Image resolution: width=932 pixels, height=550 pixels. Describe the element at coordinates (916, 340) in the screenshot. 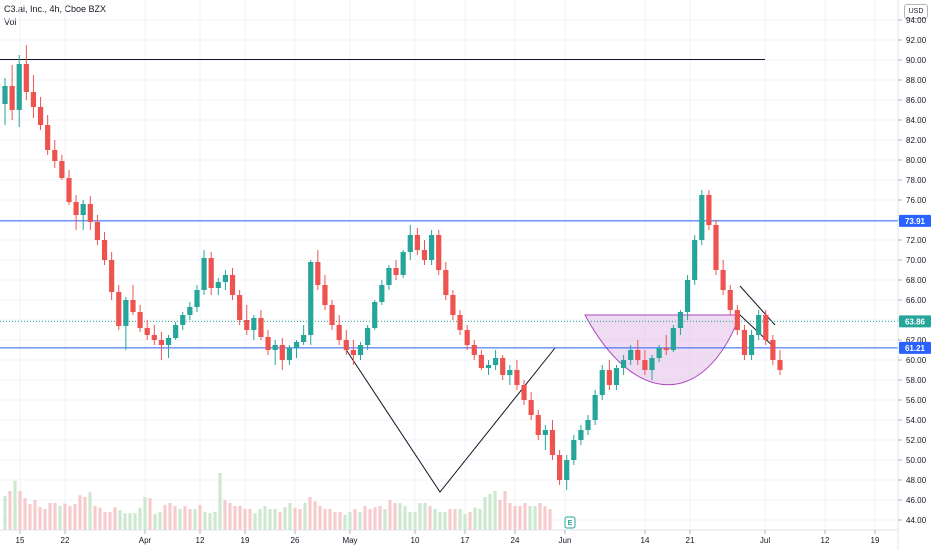

I see `price-tick-label: 62.00` at that location.